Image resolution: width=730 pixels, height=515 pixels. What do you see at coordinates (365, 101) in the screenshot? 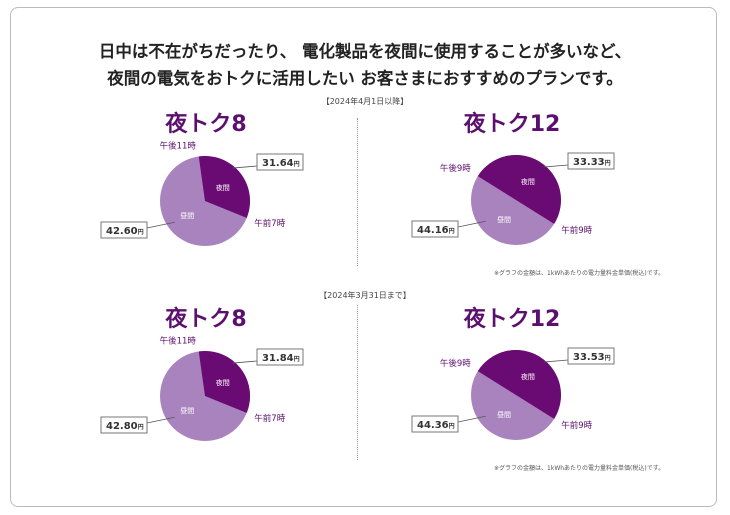
I see `period-label-2024-04: 【2024年4月1日以降】` at bounding box center [365, 101].